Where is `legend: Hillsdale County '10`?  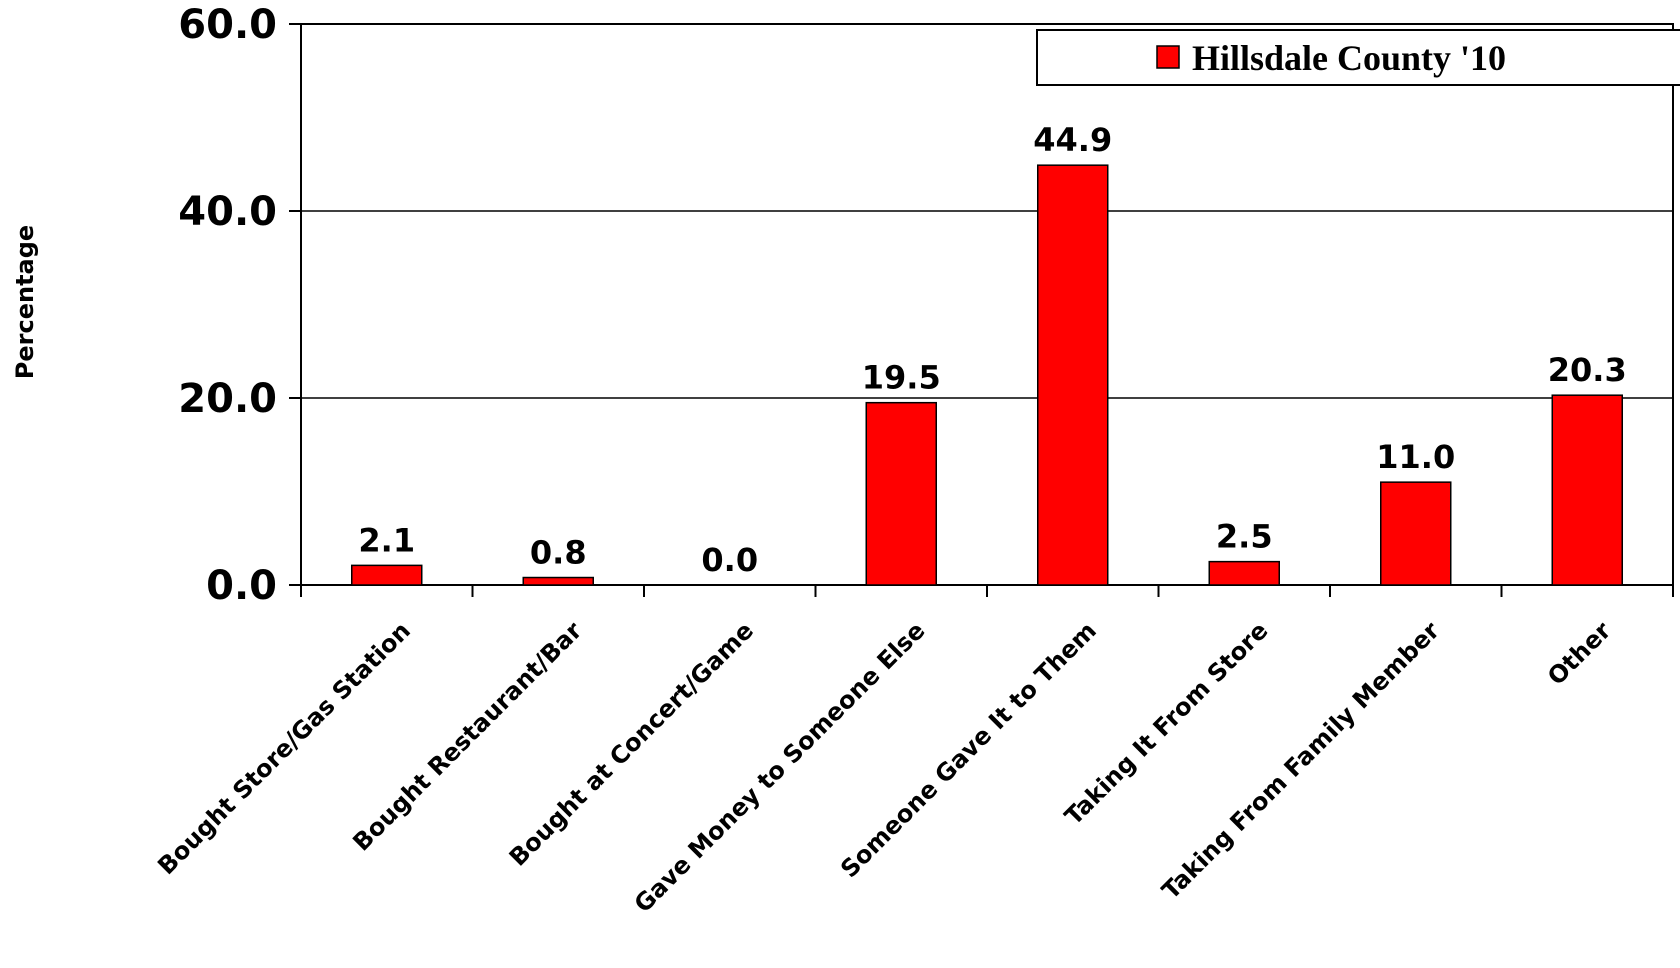
legend: Hillsdale County '10 is located at coordinates (1358, 57).